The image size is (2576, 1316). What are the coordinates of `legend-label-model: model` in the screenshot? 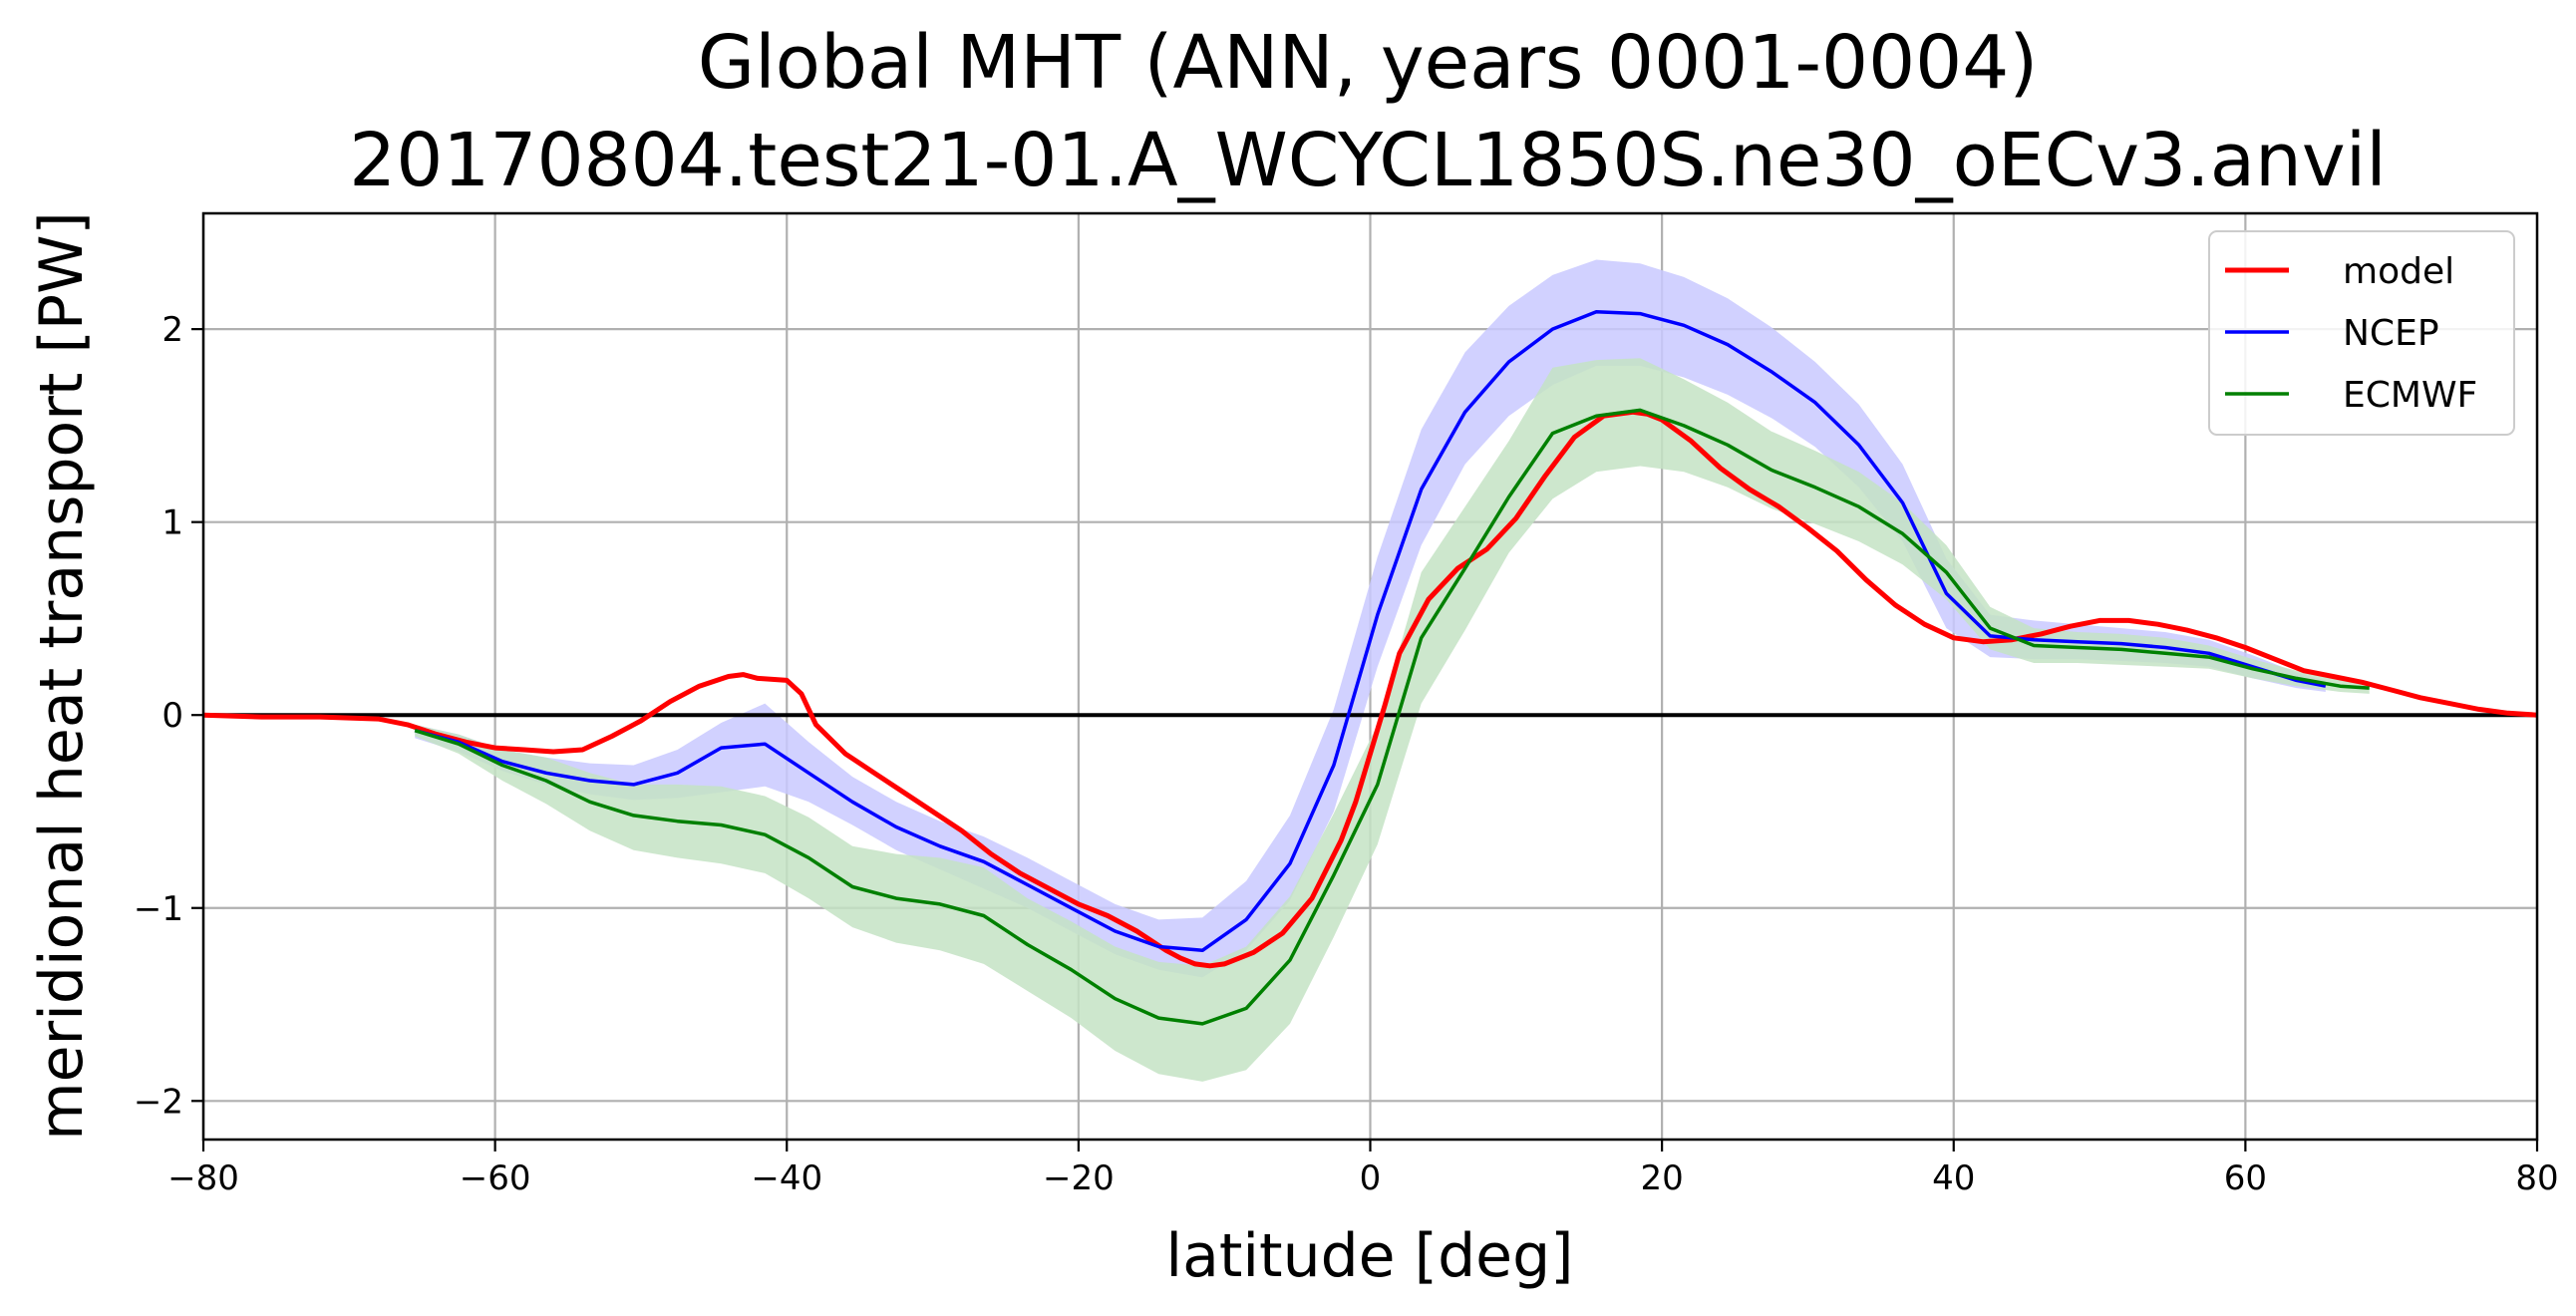 It's located at (2398, 271).